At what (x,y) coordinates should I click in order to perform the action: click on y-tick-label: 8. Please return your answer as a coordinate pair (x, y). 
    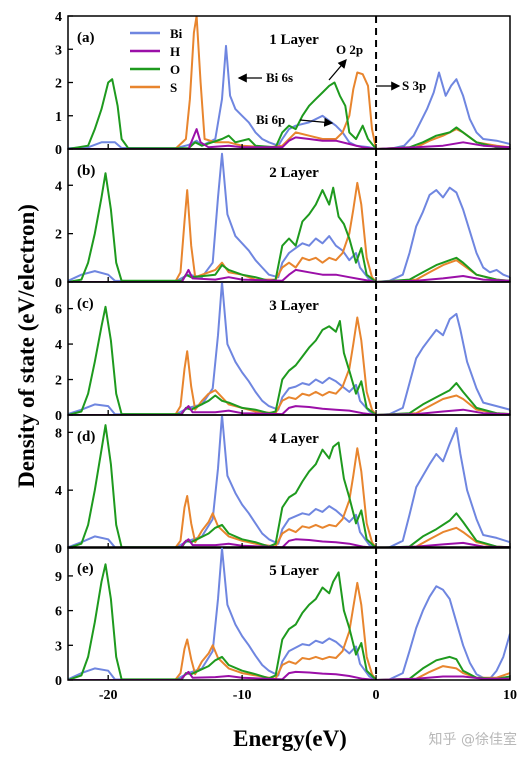
    Looking at the image, I should click on (58, 433).